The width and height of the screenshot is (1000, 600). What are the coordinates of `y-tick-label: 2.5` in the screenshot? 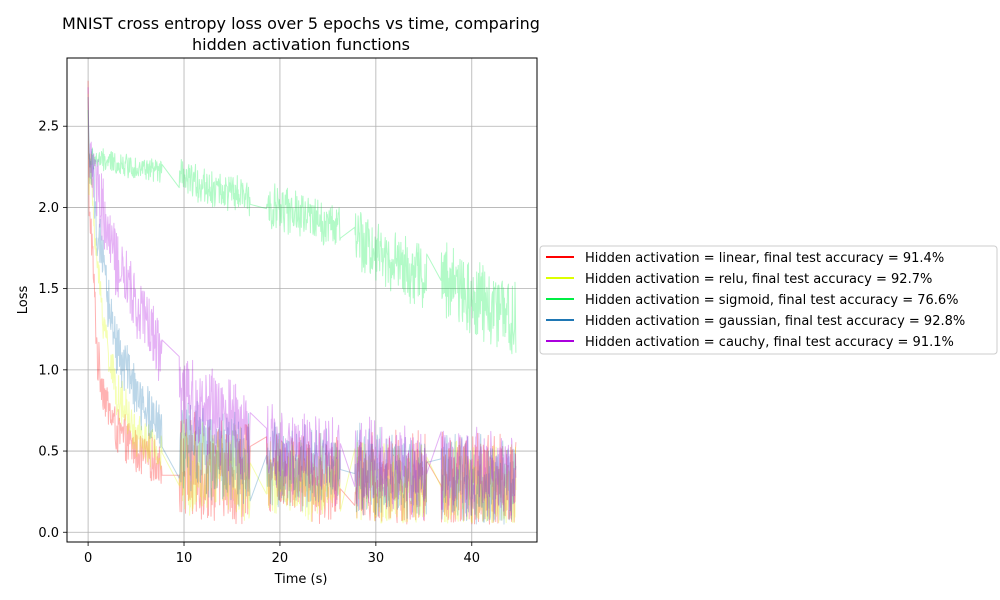 It's located at (48, 127).